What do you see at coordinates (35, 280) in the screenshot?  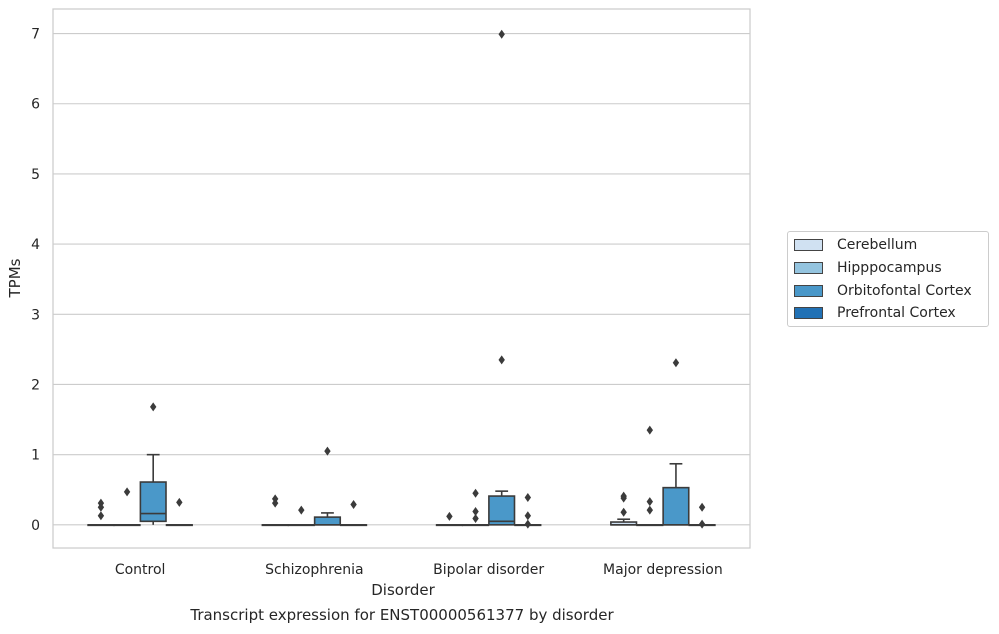 I see `y-tick-labels: 0 1 2 3 4 5 6 7` at bounding box center [35, 280].